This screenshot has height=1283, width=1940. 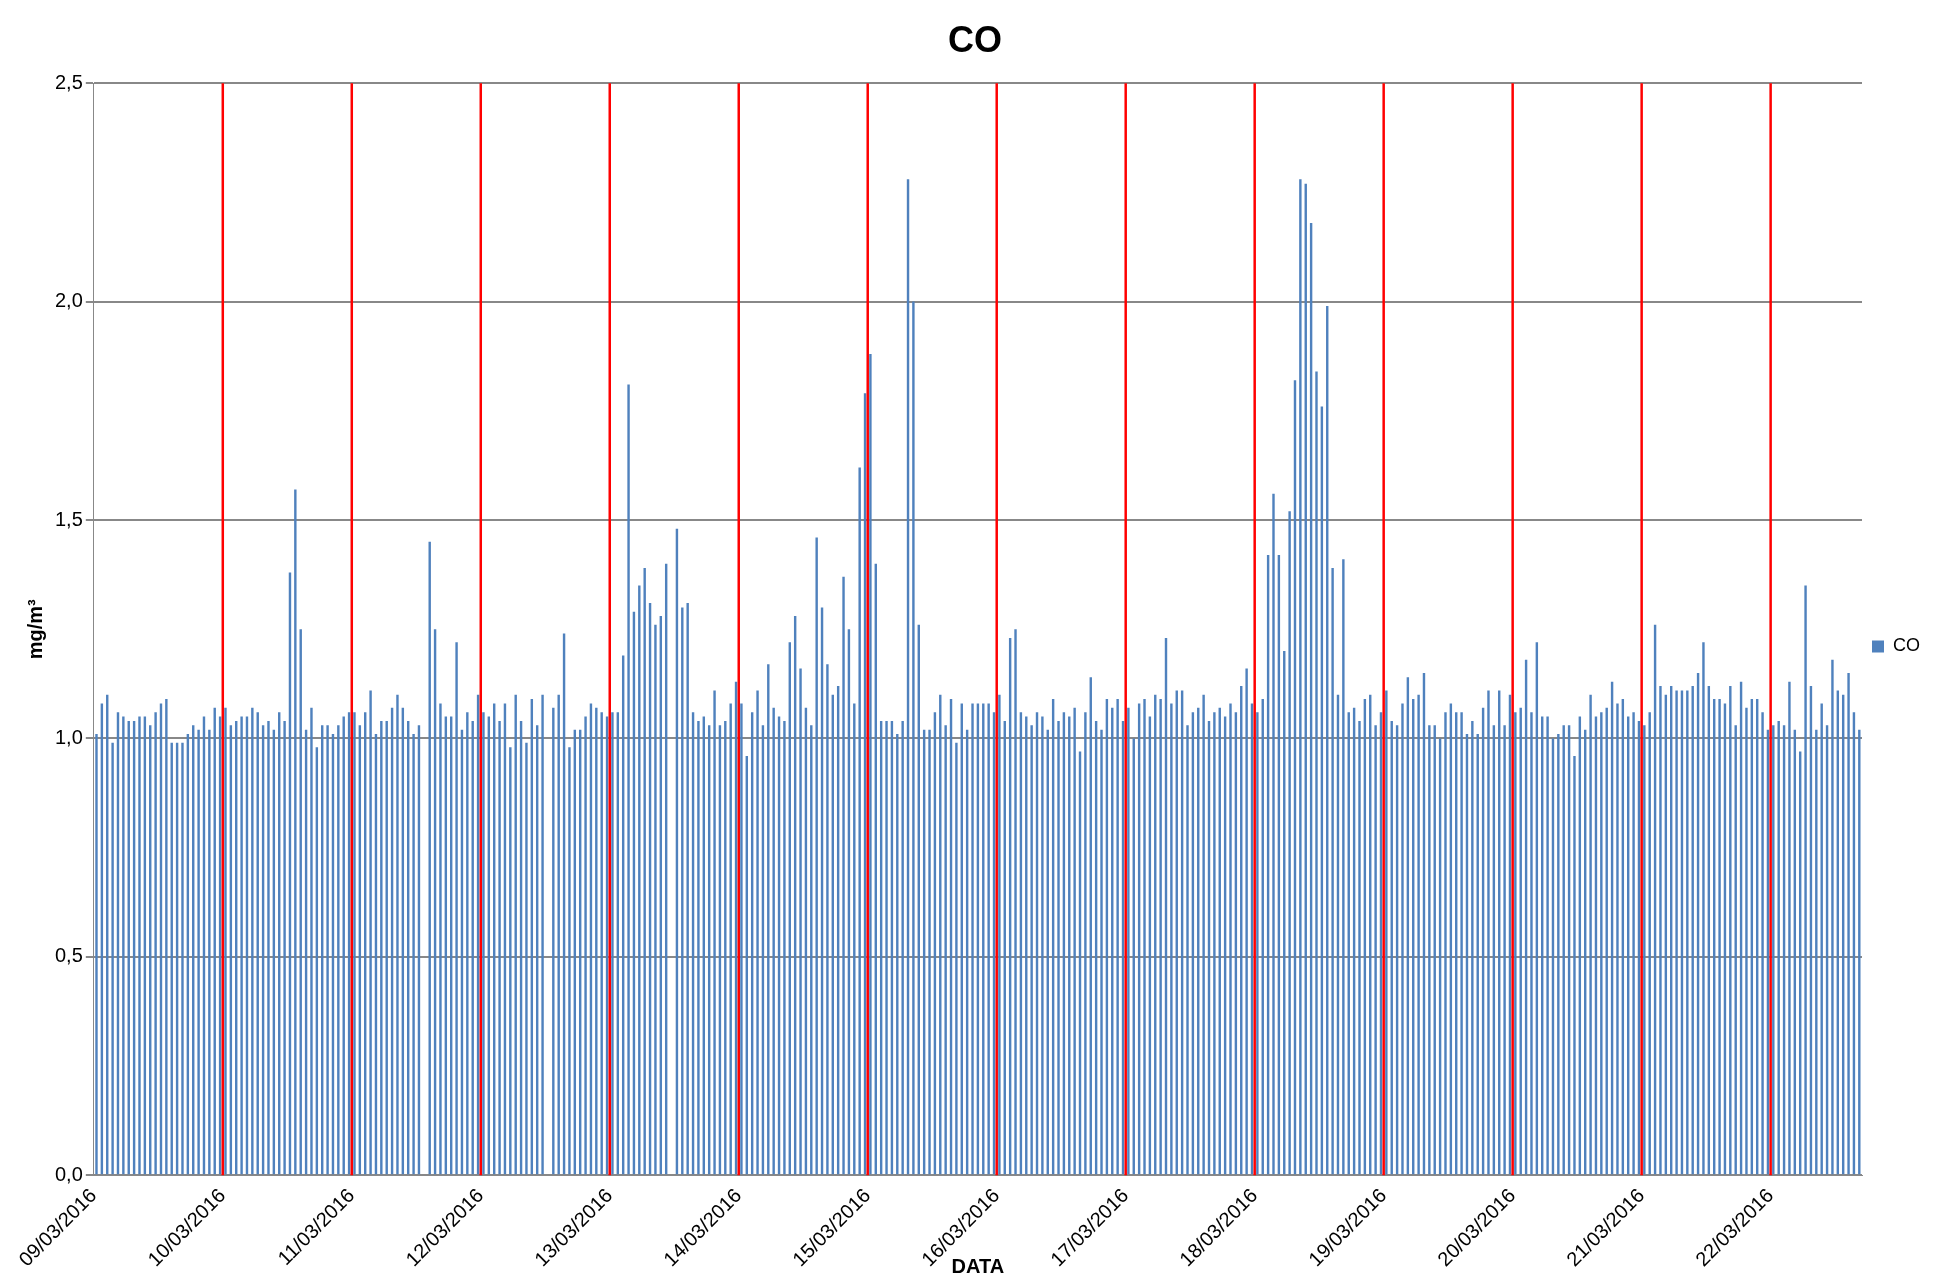 I want to click on y-tick-label: 2,5, so click(x=68, y=81).